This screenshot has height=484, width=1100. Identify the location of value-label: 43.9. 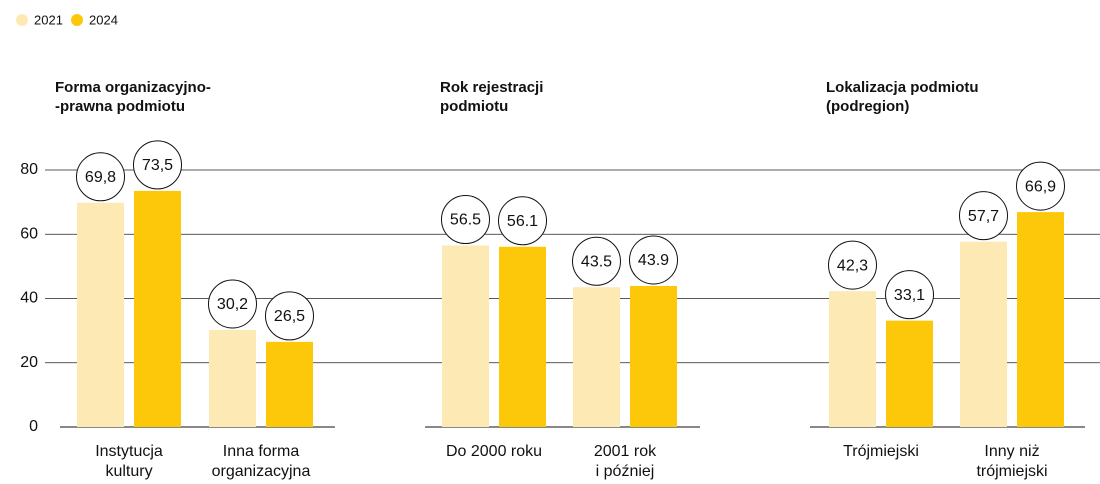
(653, 260).